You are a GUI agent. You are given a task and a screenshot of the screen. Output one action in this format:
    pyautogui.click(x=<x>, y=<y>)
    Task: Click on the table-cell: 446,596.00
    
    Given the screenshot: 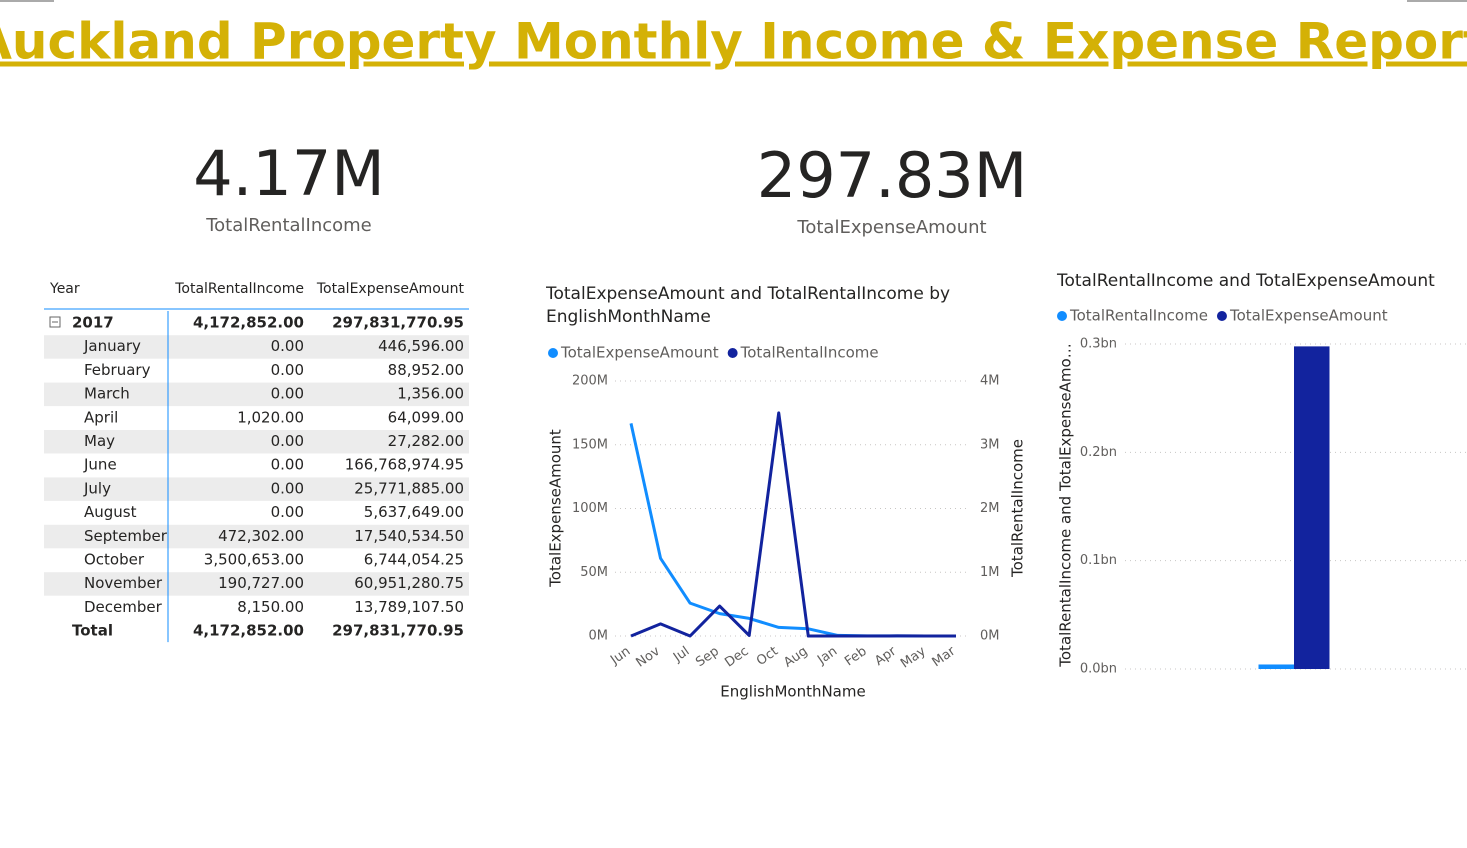 What is the action you would take?
    pyautogui.click(x=421, y=346)
    